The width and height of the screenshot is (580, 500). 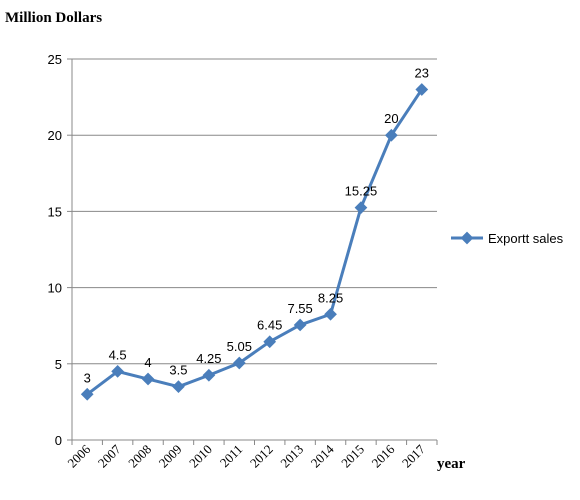 What do you see at coordinates (147, 362) in the screenshot?
I see `data-label: 4` at bounding box center [147, 362].